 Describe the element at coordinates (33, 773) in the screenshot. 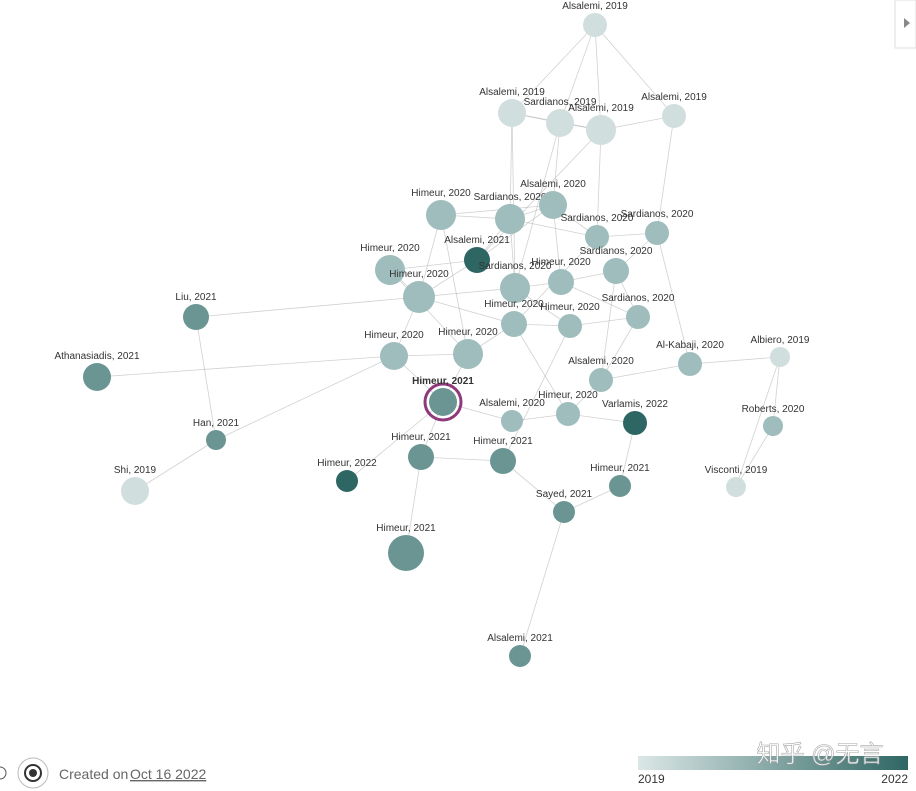

I see `locate-button` at that location.